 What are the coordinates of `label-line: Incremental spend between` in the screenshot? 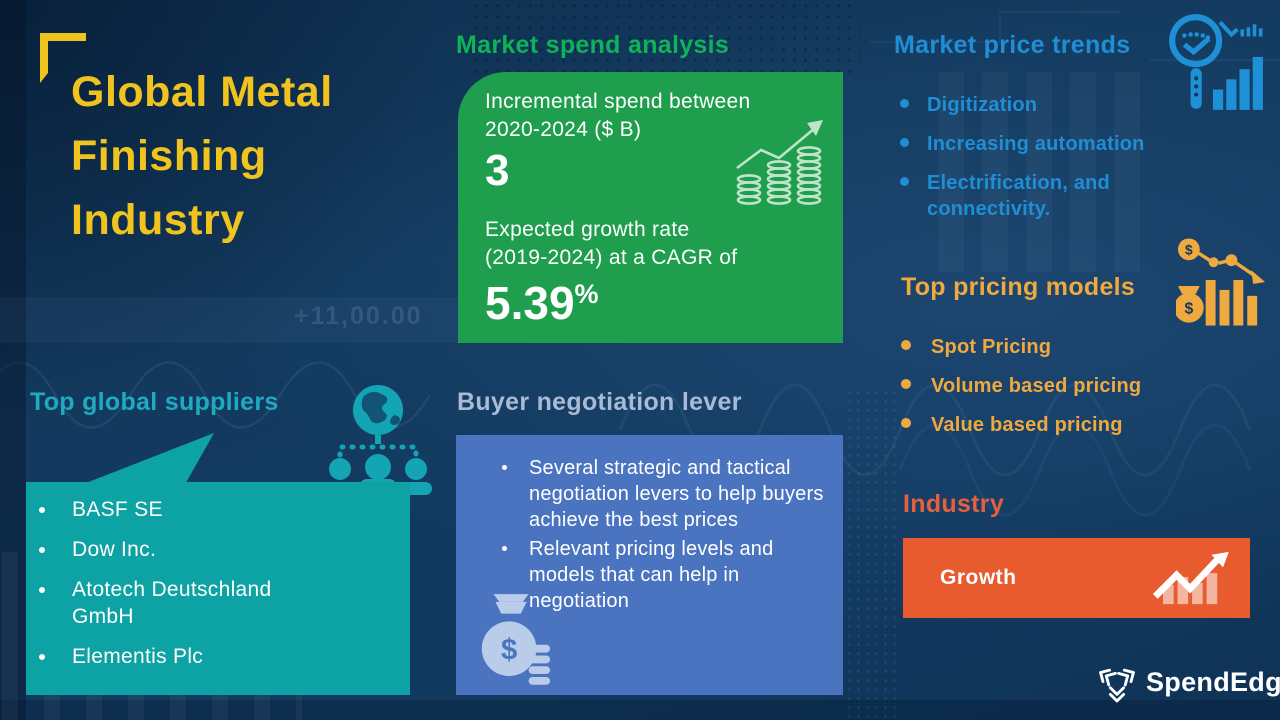 It's located at (618, 101).